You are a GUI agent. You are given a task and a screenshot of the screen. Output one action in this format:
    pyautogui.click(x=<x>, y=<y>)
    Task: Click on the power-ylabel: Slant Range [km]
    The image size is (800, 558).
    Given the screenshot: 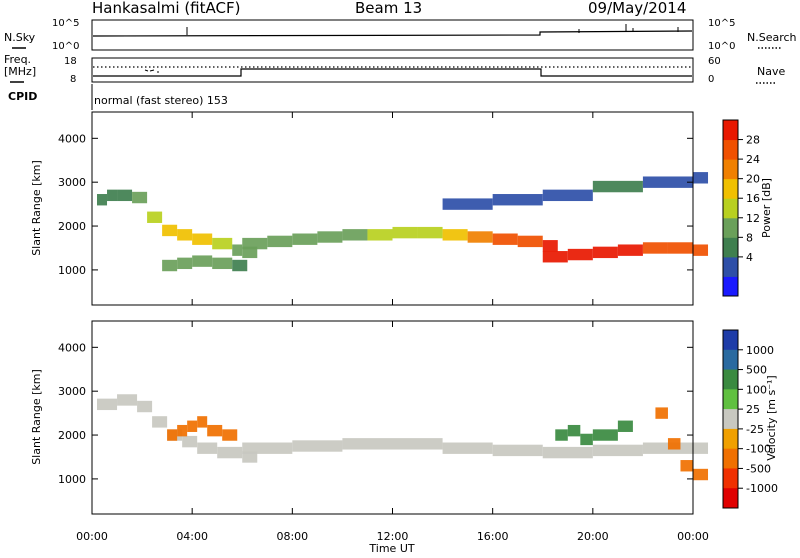 What is the action you would take?
    pyautogui.click(x=36, y=208)
    